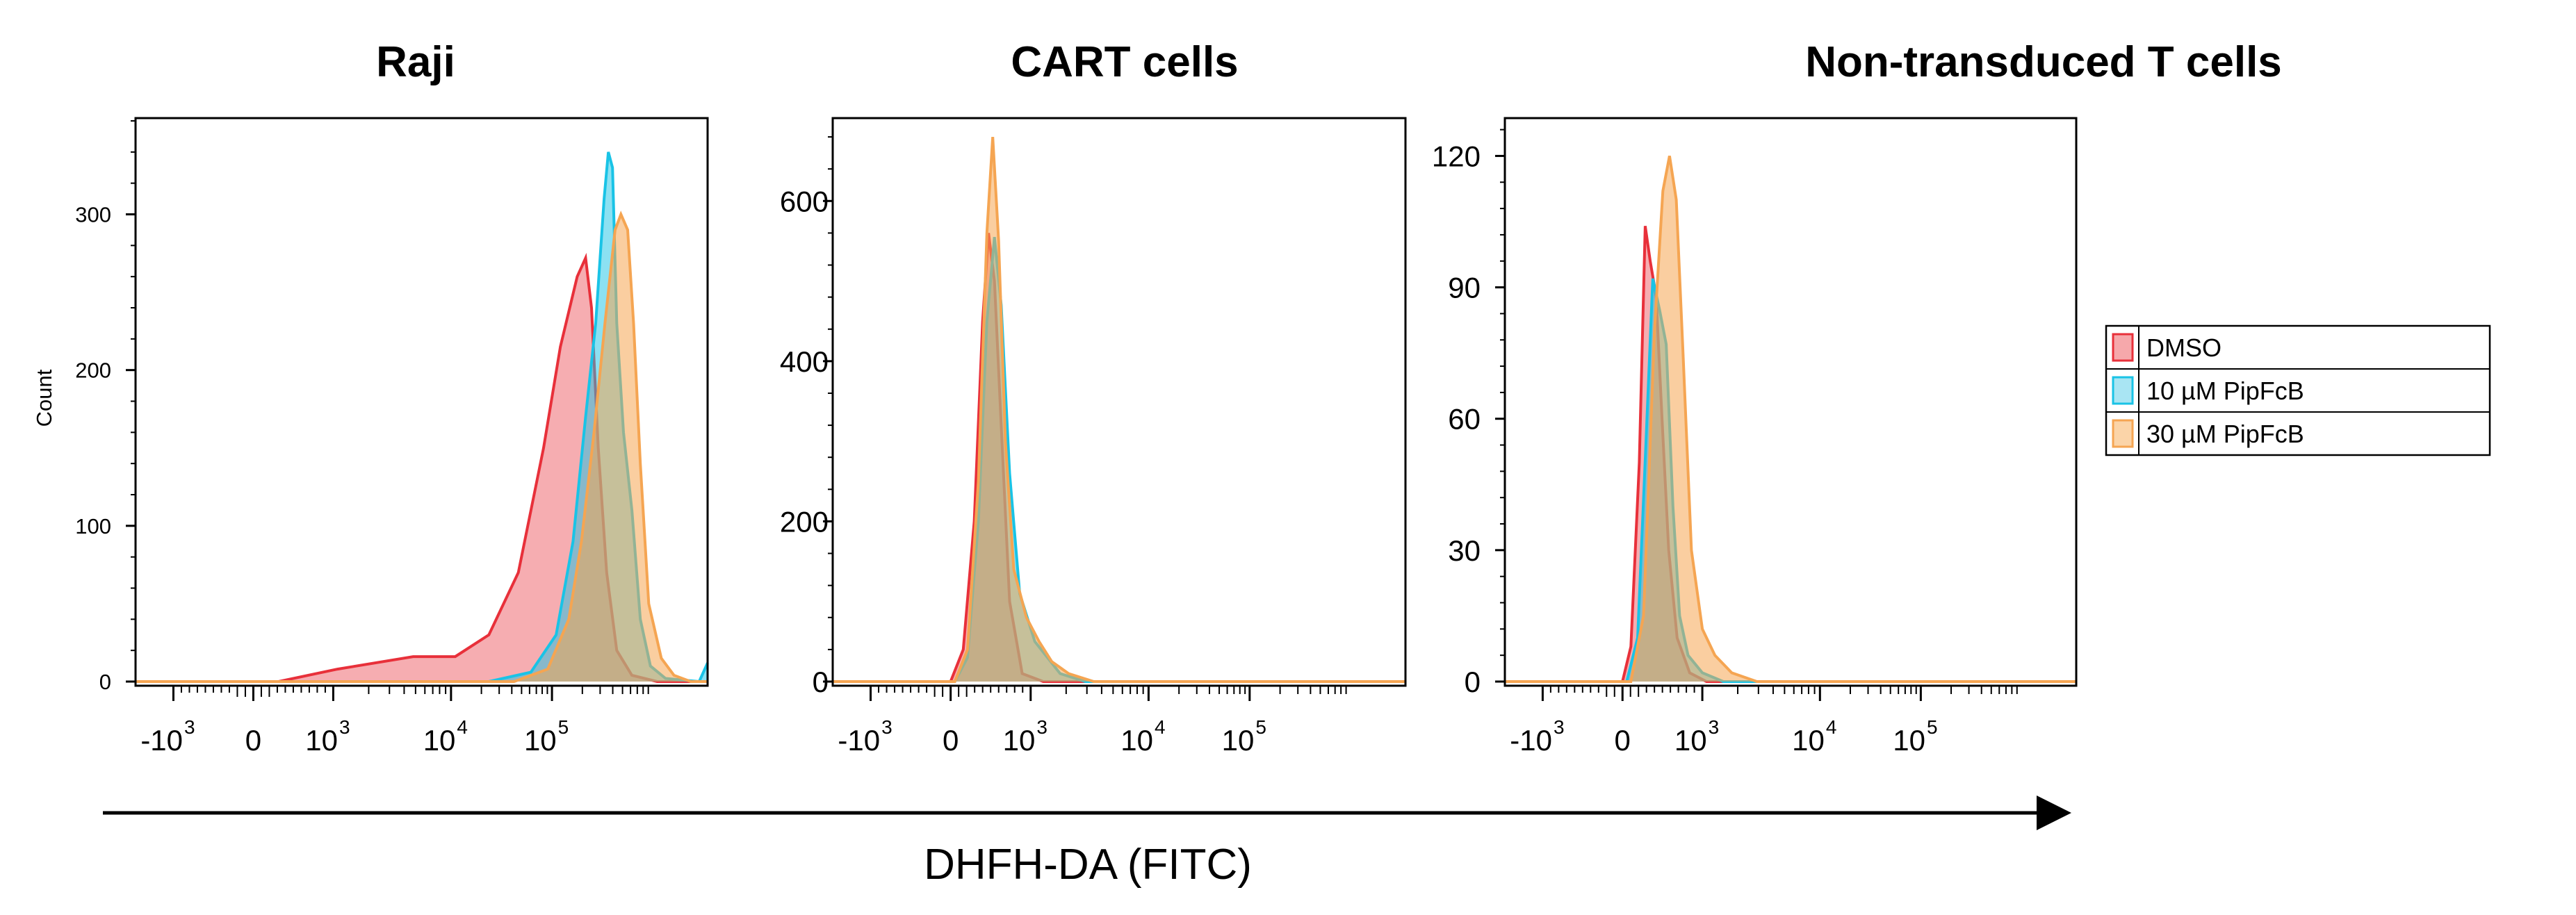  I want to click on y-tick-label: 90, so click(1464, 288).